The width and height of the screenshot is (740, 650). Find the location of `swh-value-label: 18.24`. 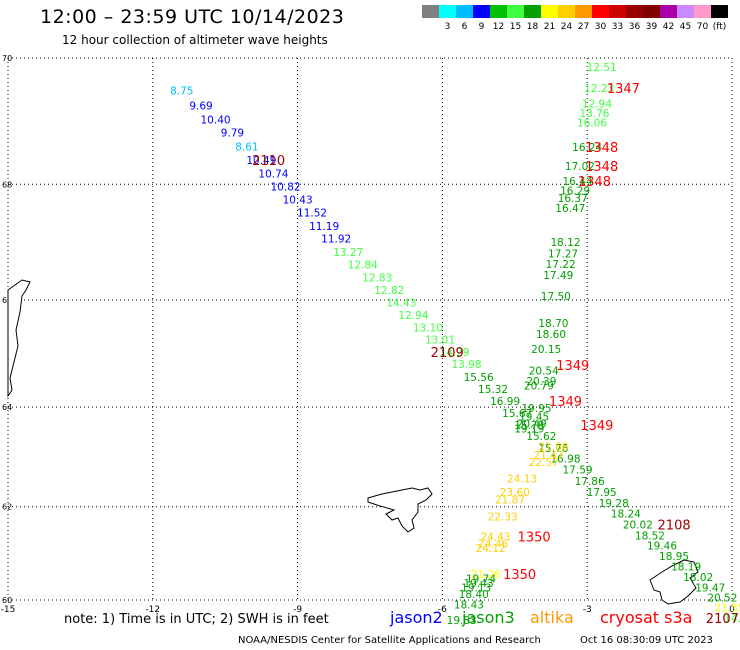

swh-value-label: 18.24 is located at coordinates (626, 514).